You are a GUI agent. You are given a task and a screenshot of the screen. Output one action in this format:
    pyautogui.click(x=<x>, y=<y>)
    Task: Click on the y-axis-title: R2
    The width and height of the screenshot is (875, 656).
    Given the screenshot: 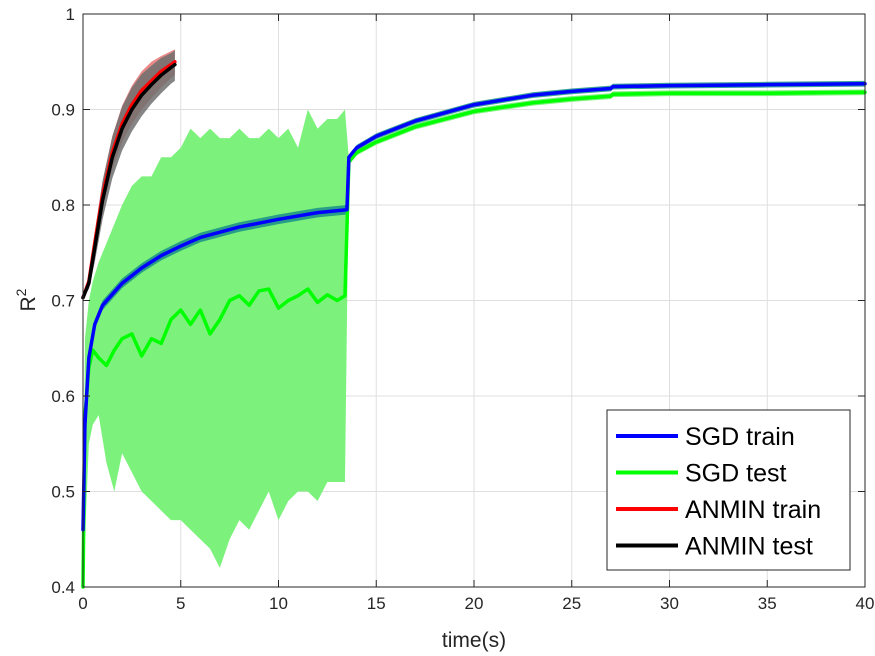 What is the action you would take?
    pyautogui.click(x=26, y=299)
    